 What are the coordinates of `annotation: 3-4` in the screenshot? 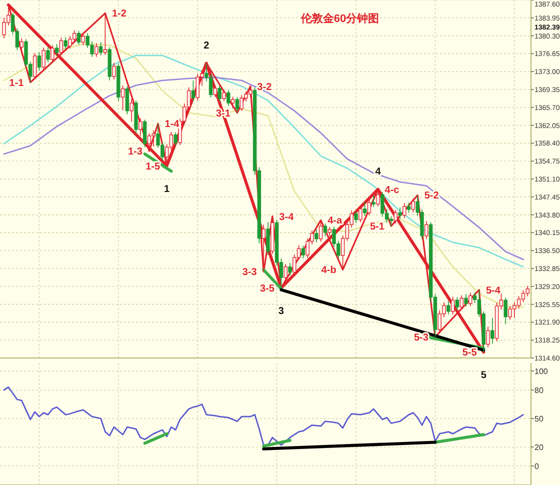 It's located at (286, 217).